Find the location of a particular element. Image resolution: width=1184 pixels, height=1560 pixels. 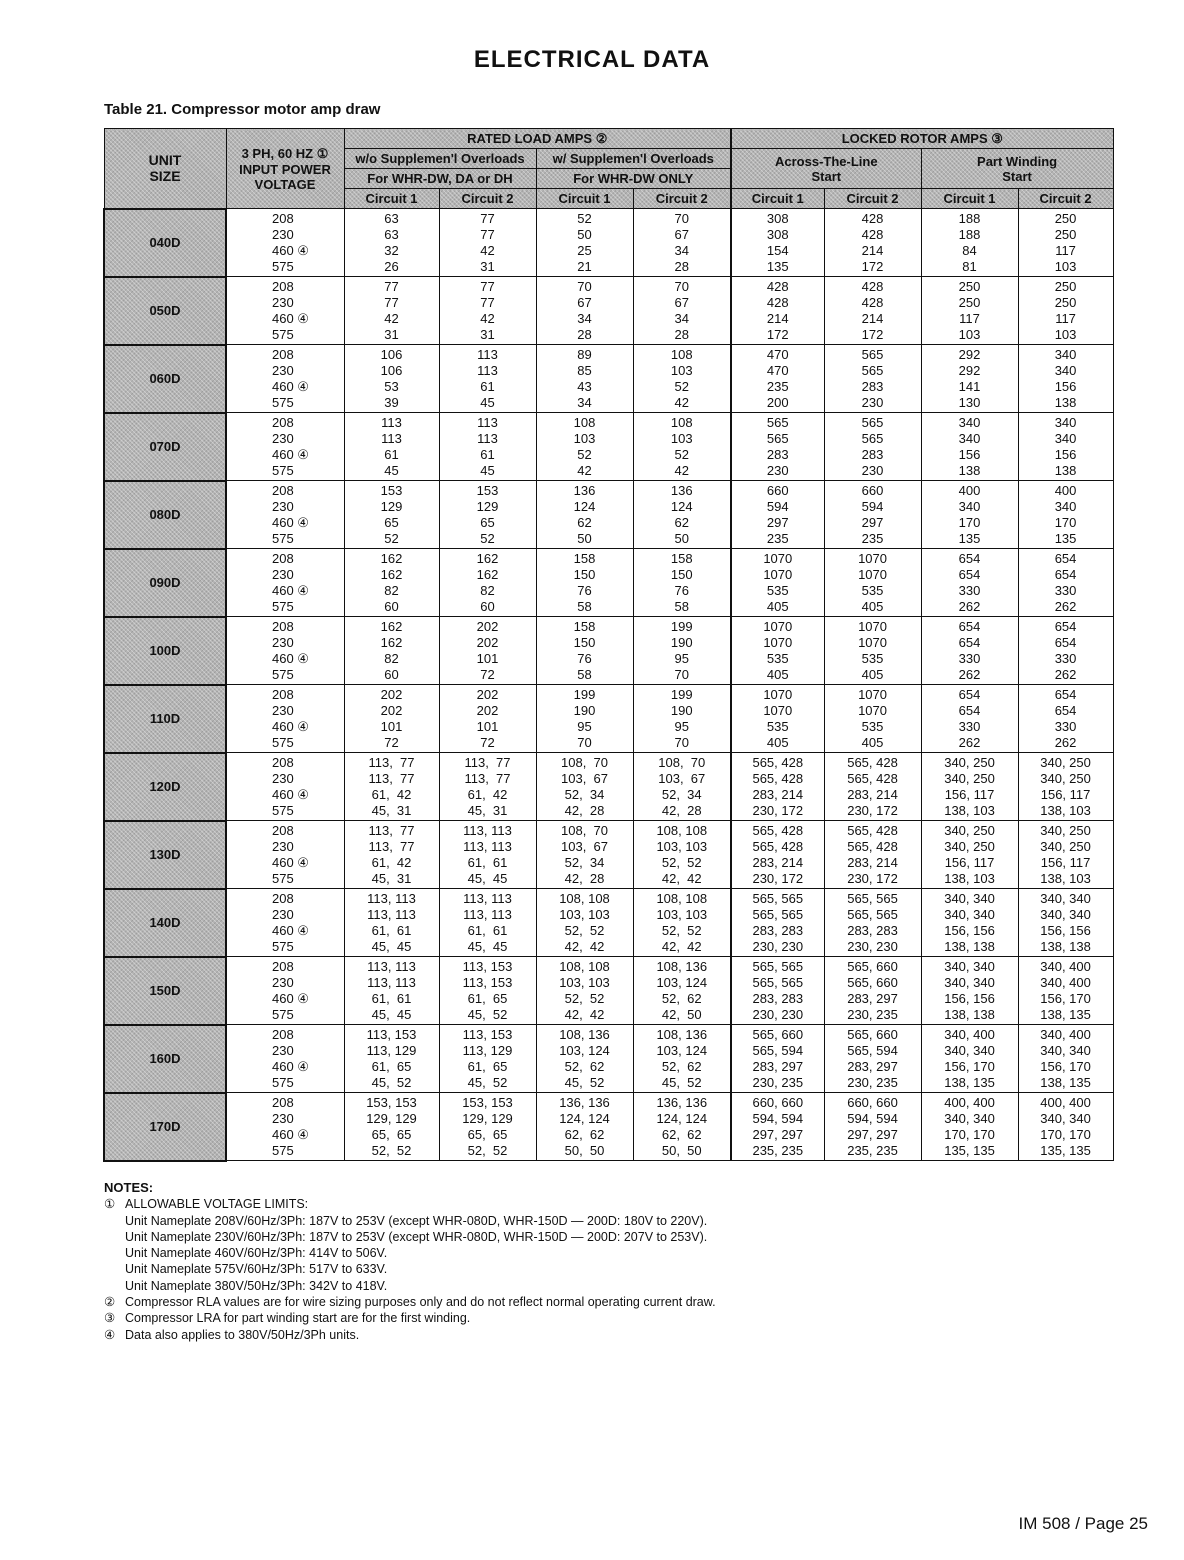

across-line-header: Across-The-Line Start is located at coordinates (826, 168).